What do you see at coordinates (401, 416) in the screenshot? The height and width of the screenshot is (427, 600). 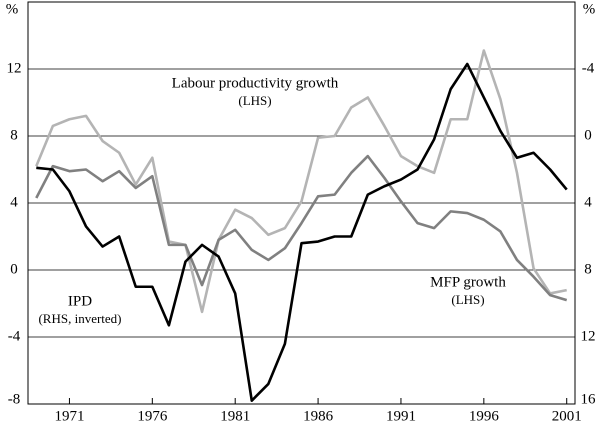 I see `x-tick-label: 1991` at bounding box center [401, 416].